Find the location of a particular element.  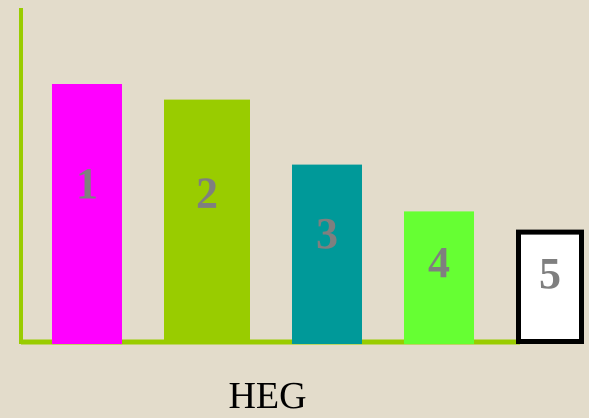

bar-label-4: 4 is located at coordinates (439, 262).